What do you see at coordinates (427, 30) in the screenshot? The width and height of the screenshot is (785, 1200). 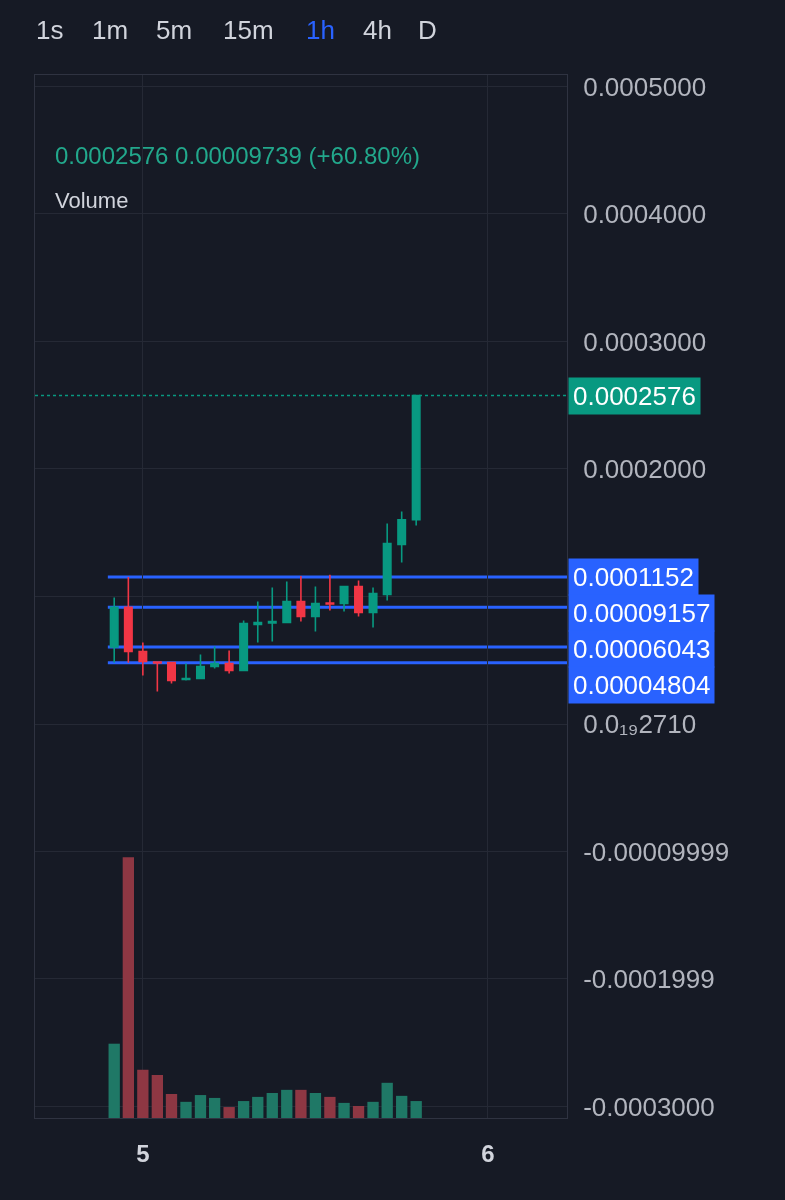 I see `text: D` at bounding box center [427, 30].